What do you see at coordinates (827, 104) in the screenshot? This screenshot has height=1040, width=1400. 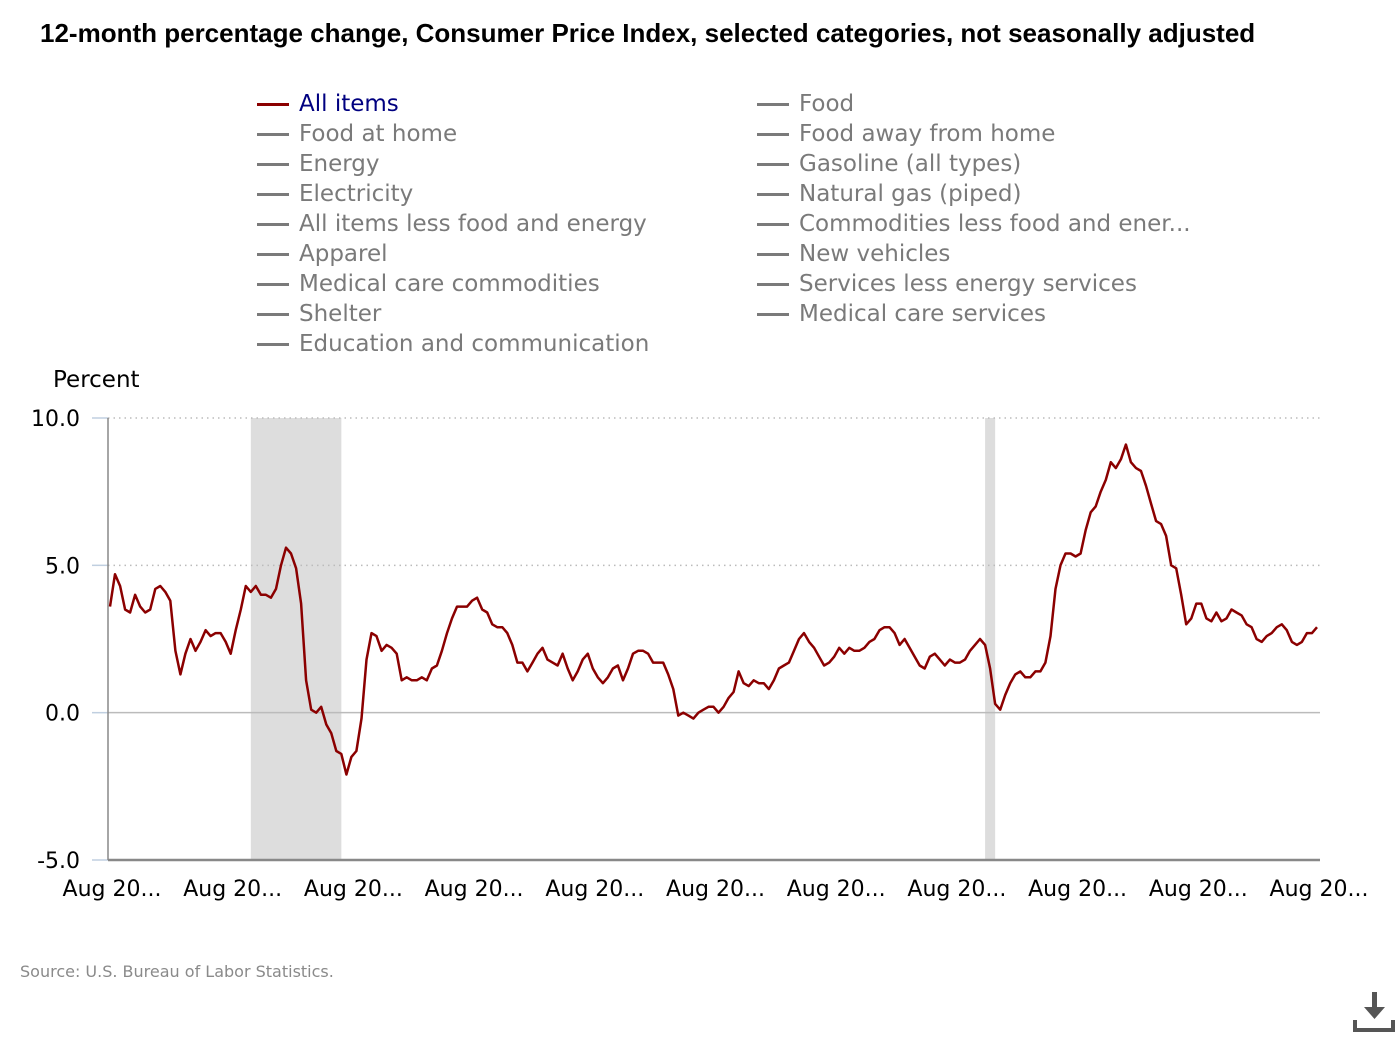 I see `legend-label: Food` at bounding box center [827, 104].